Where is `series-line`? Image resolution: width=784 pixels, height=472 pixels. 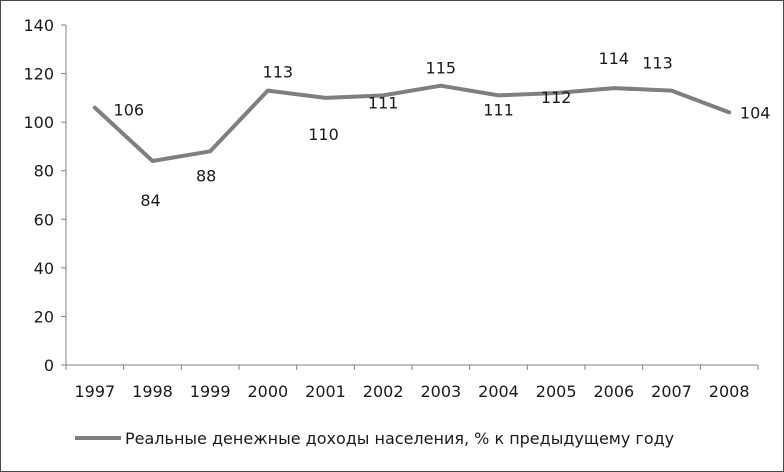
series-line is located at coordinates (412, 123).